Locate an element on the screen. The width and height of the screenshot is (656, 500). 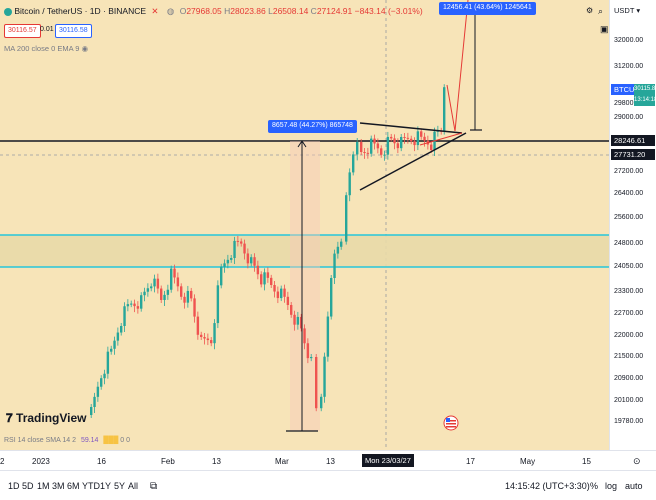
settings-icon: ⚙ is located at coordinates (590, 10).